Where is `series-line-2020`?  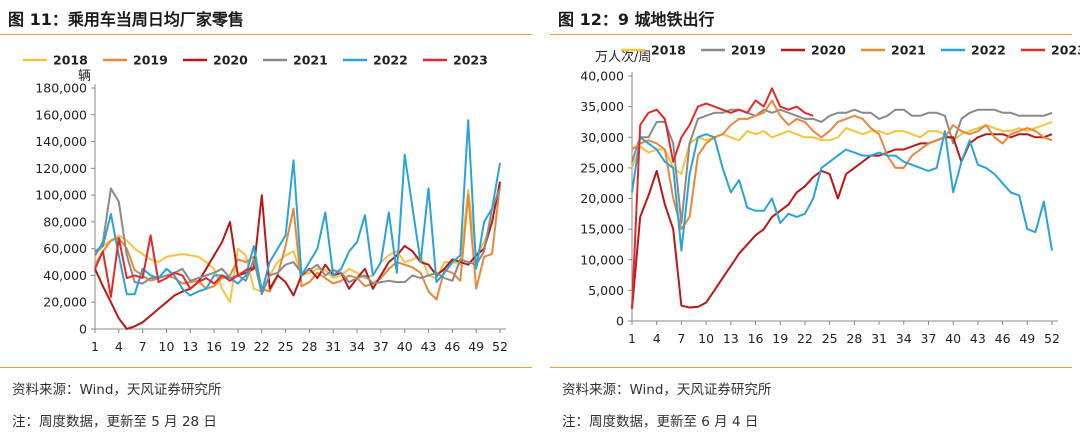 series-line-2020 is located at coordinates (297, 255).